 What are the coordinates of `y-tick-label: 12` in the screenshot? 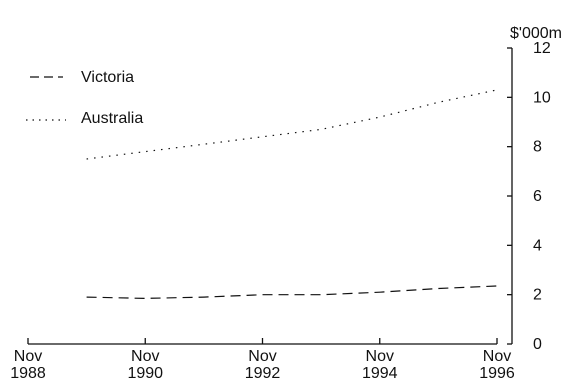 It's located at (542, 48).